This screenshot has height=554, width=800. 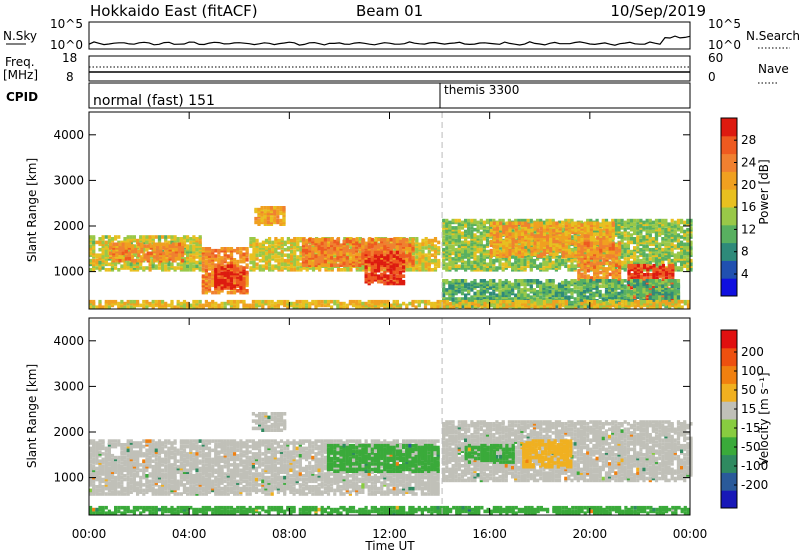 I want to click on nsearch-tick-bottom: 10^0, so click(x=724, y=45).